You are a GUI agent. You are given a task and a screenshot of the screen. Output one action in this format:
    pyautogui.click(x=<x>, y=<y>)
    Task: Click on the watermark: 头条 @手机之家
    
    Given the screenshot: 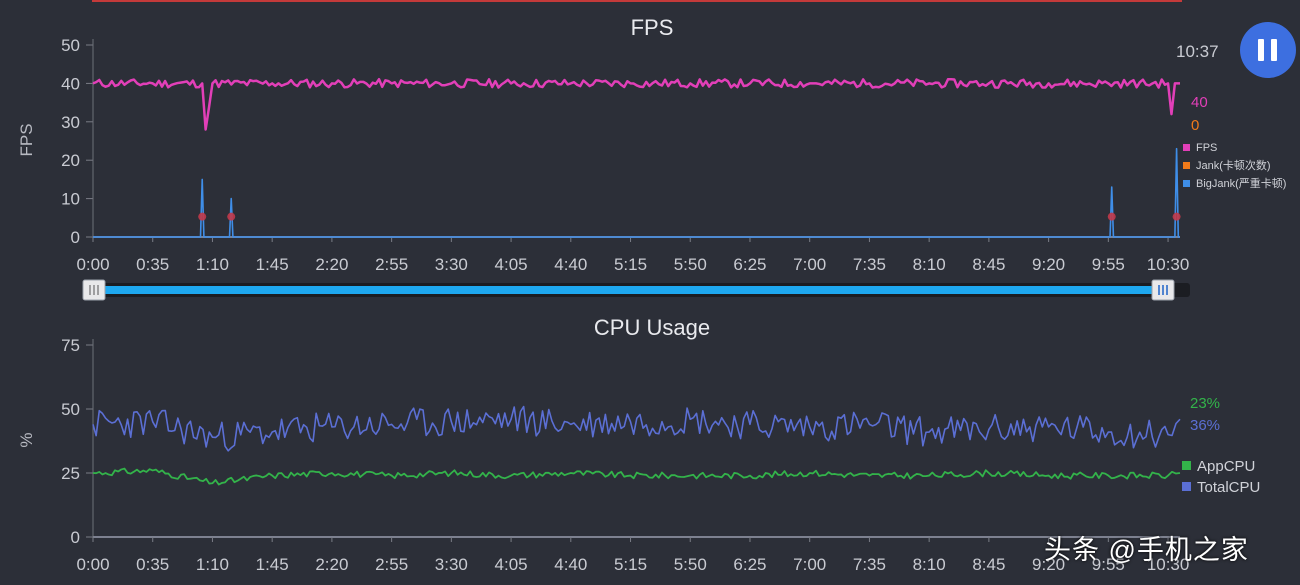 What is the action you would take?
    pyautogui.click(x=1146, y=550)
    